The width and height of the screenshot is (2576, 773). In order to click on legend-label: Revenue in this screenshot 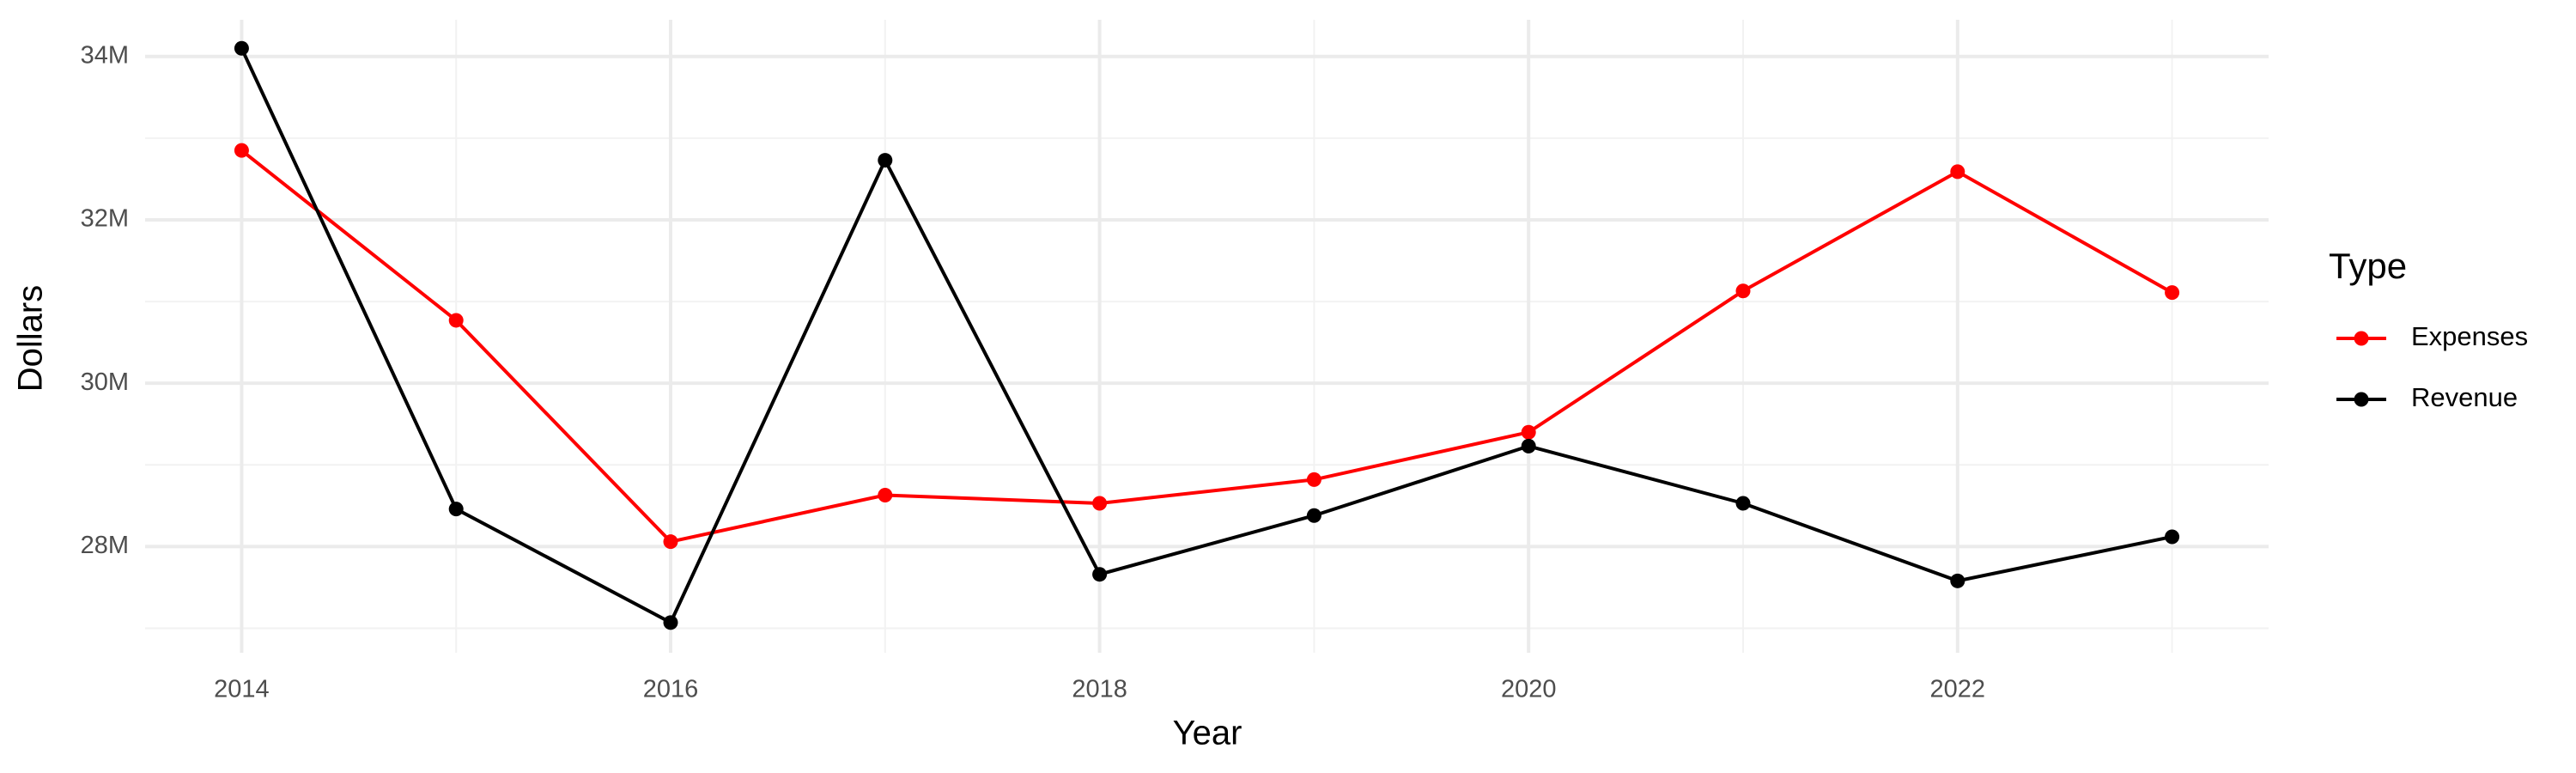, I will do `click(2464, 397)`.